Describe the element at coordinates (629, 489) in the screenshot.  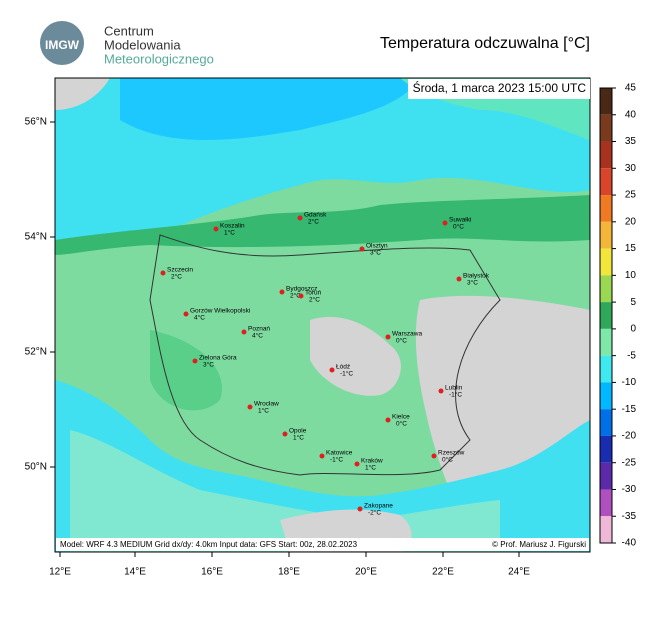
I see `colorbar-label: -30` at that location.